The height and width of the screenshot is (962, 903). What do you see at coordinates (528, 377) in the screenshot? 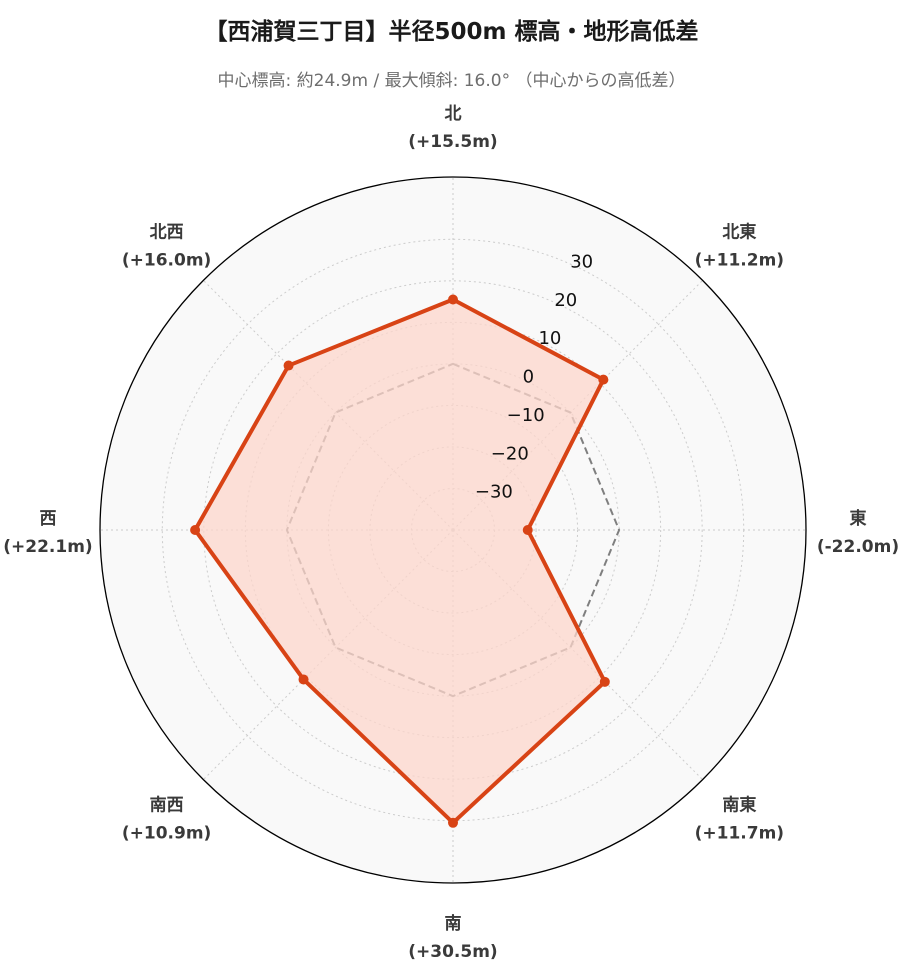
I see `radial-tick-label: 0` at bounding box center [528, 377].